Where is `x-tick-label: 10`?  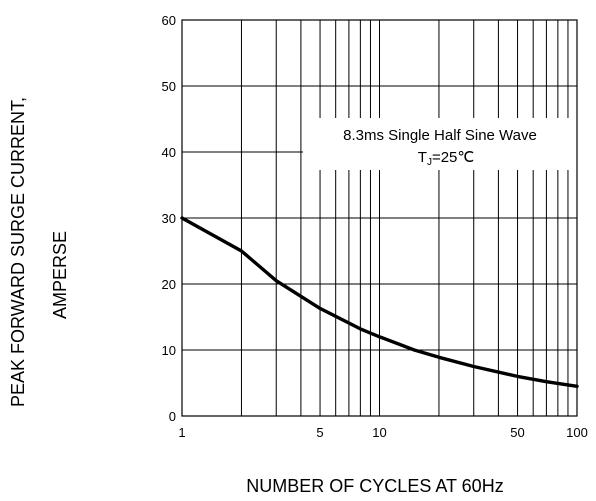 x-tick-label: 10 is located at coordinates (379, 432).